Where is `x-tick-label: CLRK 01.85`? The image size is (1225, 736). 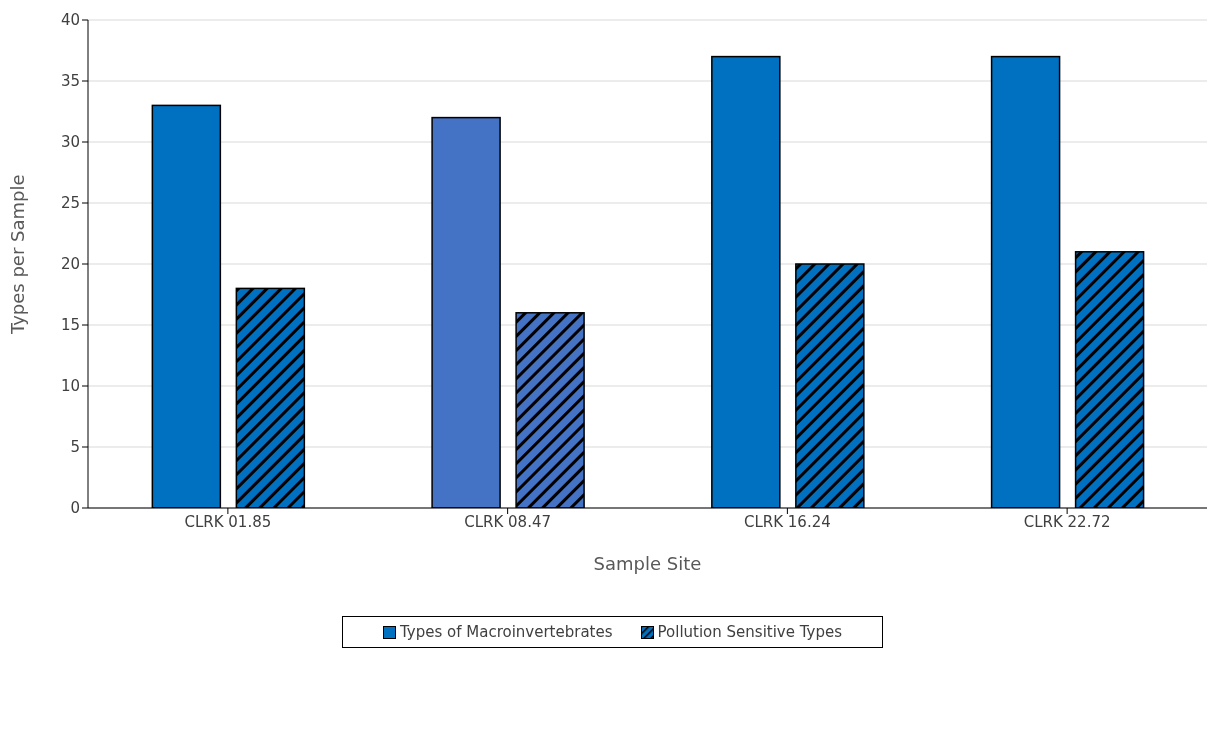
x-tick-label: CLRK 01.85 is located at coordinates (228, 521).